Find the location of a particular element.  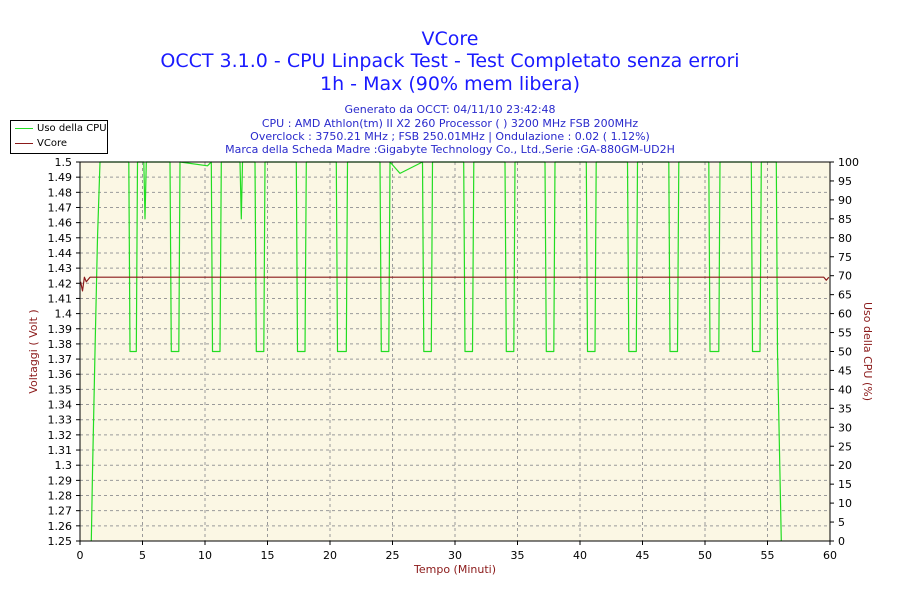

chart-subtitle-2: 1h - Max (90% mem libera) is located at coordinates (450, 84).